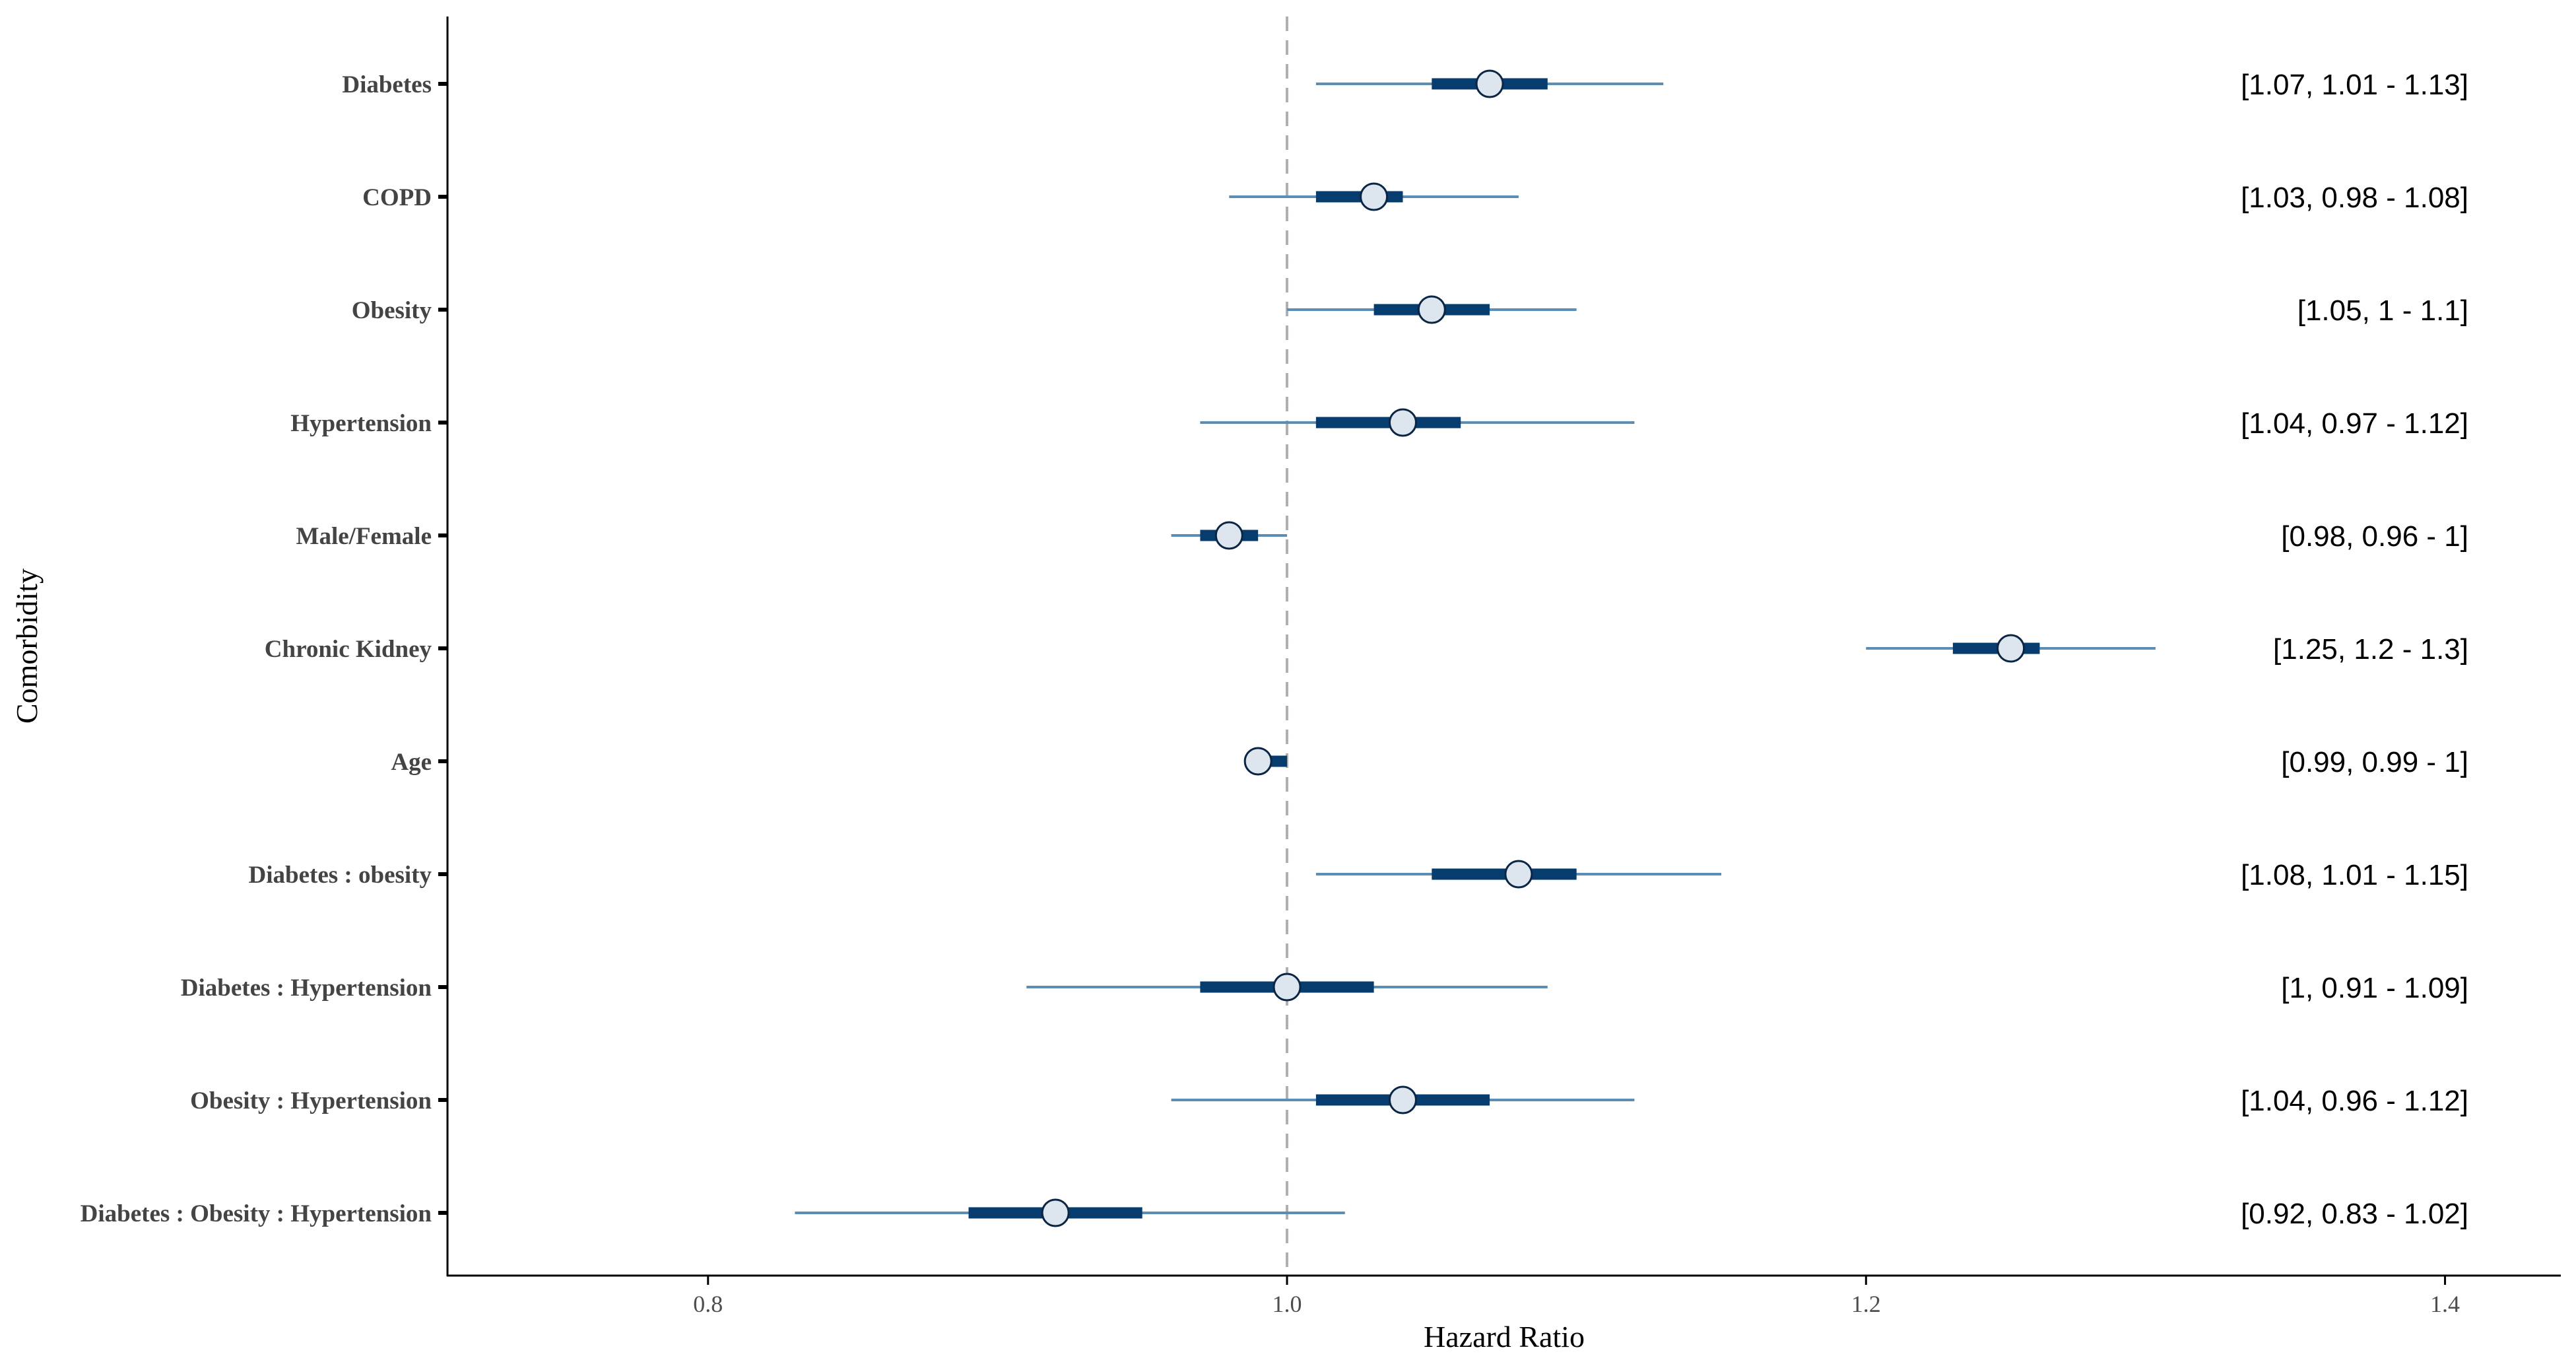  Describe the element at coordinates (2354, 198) in the screenshot. I see `ci-text-label: [1.03, 0.98 - 1.08]` at that location.